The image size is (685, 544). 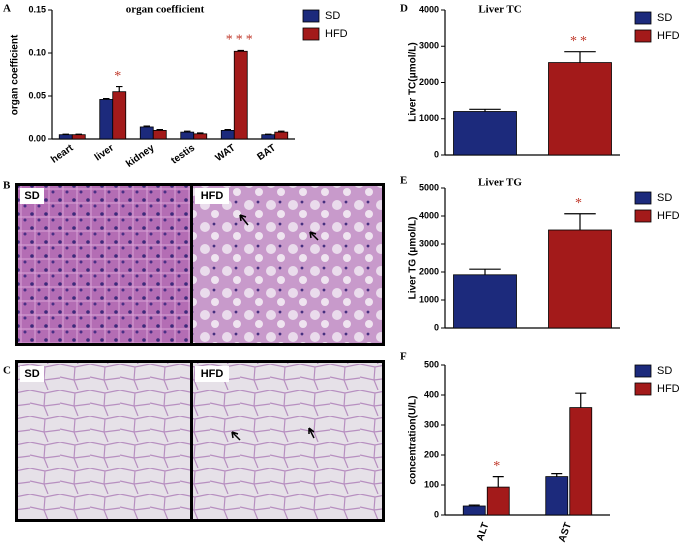 I want to click on y-tick-label: 400, so click(x=431, y=394).